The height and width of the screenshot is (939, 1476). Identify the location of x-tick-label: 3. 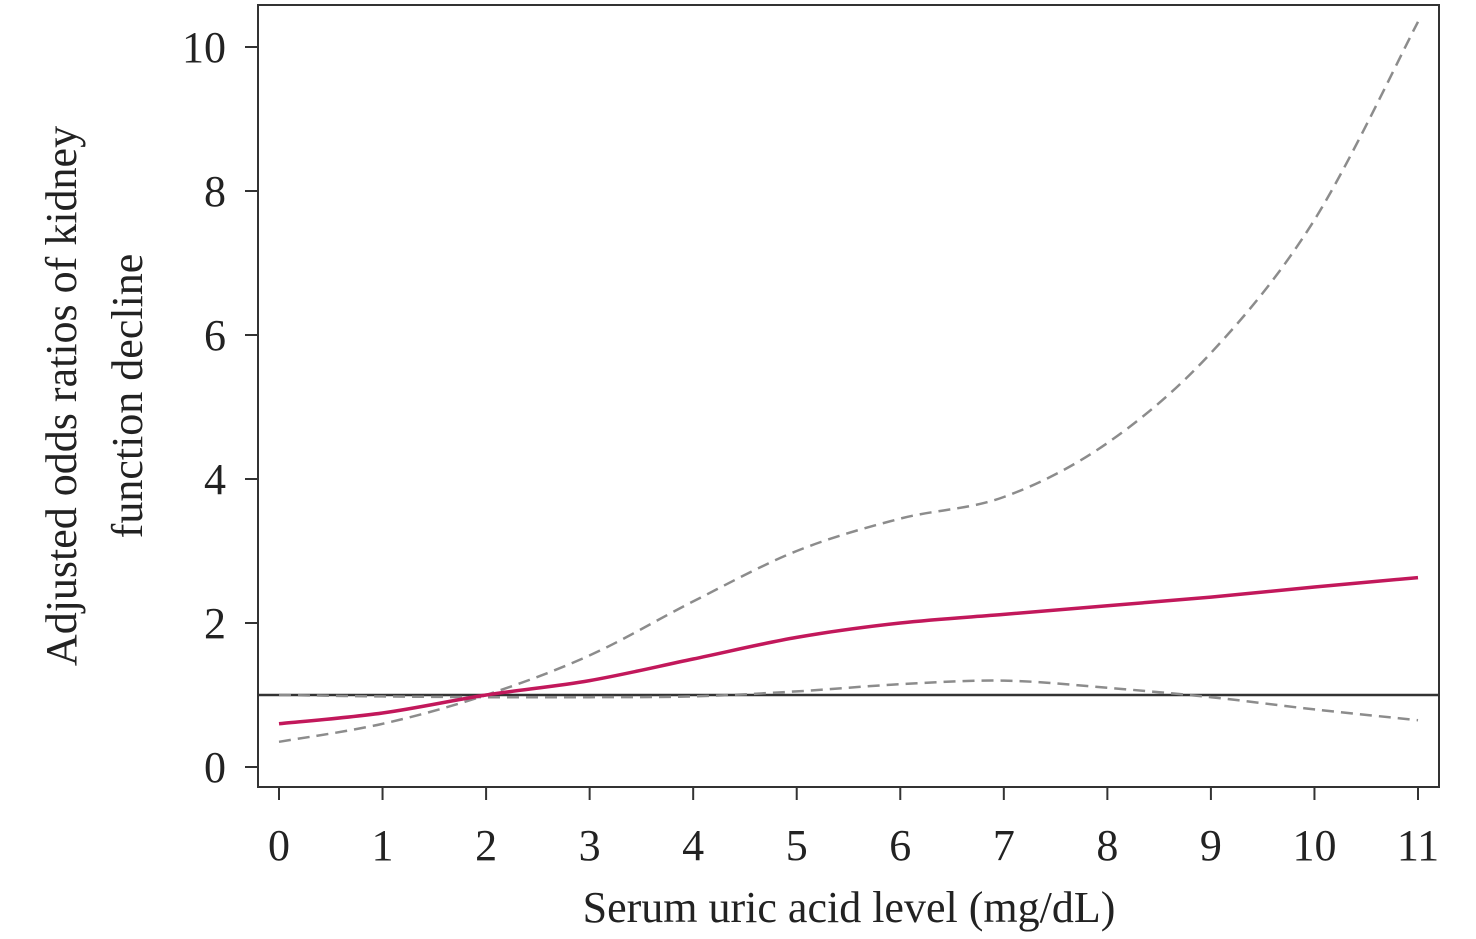
(590, 845).